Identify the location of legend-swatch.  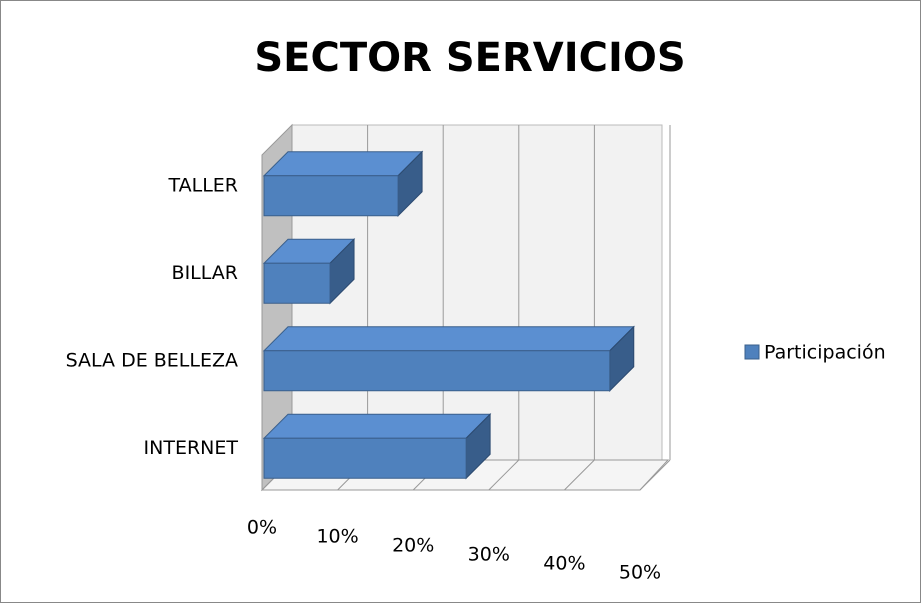
(752, 352).